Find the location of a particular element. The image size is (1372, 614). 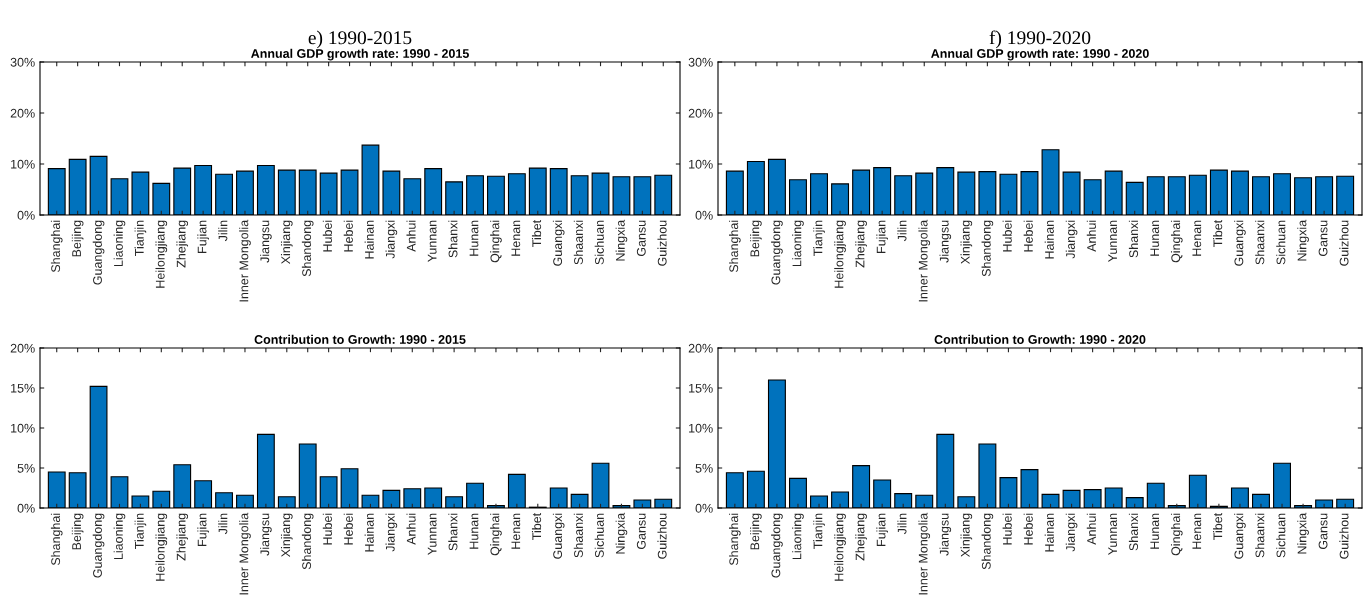

chart-title: Annual GDP growth rate: 1990 - 2020 is located at coordinates (1040, 54).